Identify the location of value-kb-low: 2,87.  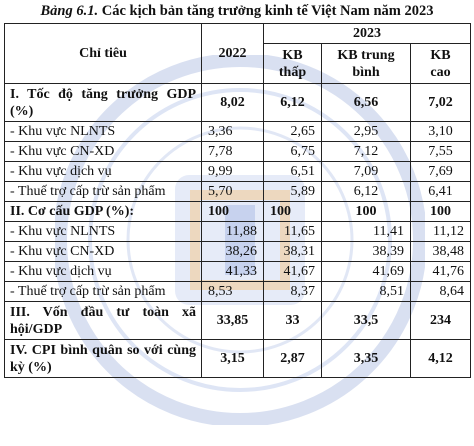
(292, 358).